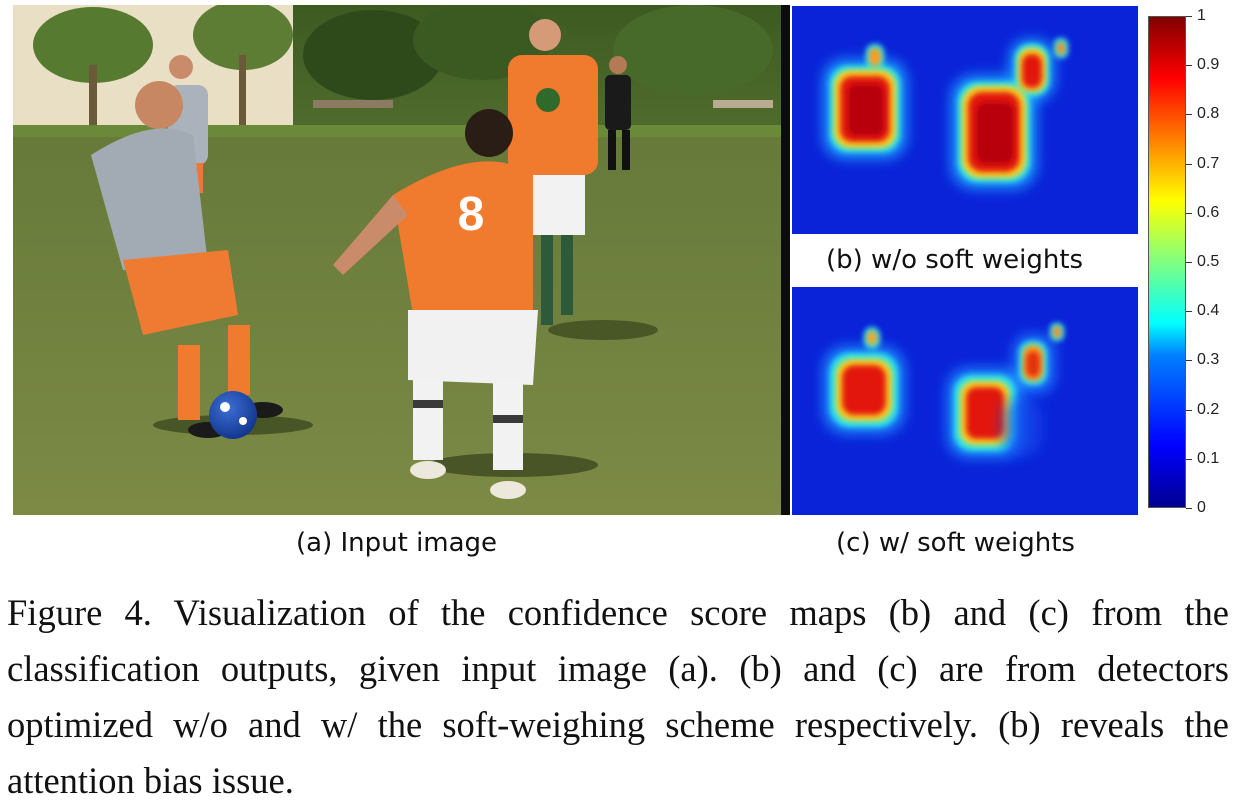  What do you see at coordinates (1208, 65) in the screenshot?
I see `colorbar-tick-label: 0.9` at bounding box center [1208, 65].